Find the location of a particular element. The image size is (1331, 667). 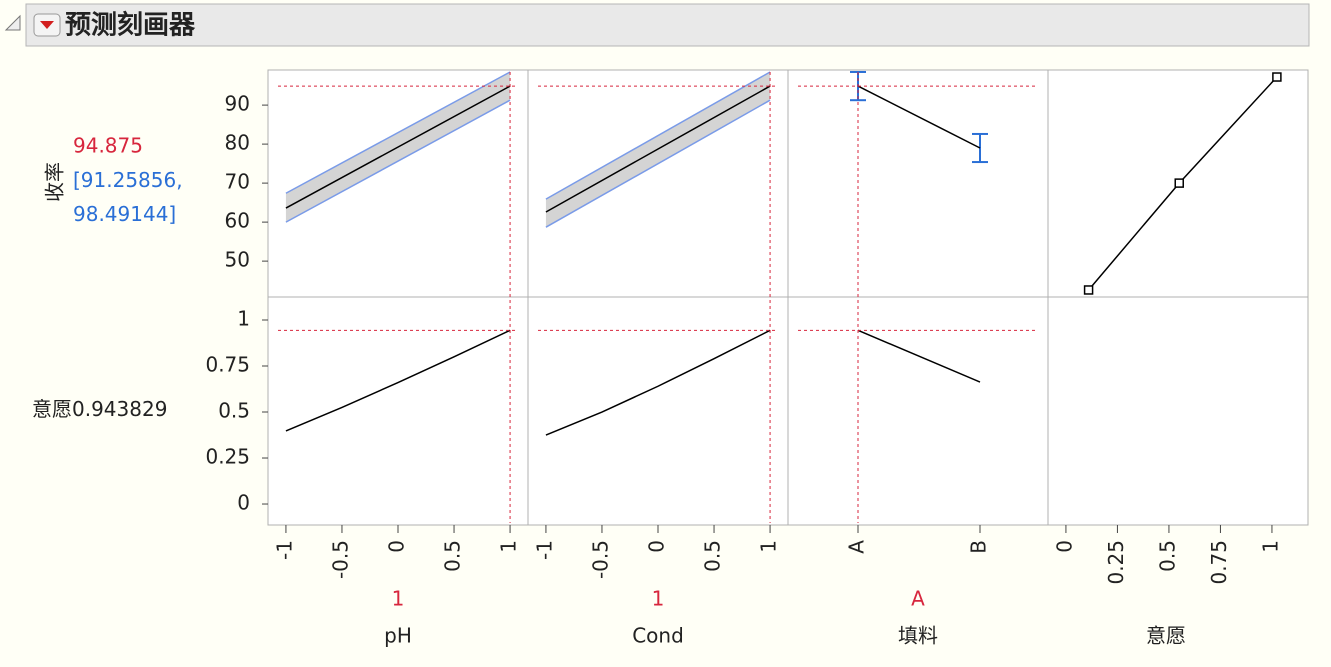

y-tick-label: 90 is located at coordinates (237, 104).